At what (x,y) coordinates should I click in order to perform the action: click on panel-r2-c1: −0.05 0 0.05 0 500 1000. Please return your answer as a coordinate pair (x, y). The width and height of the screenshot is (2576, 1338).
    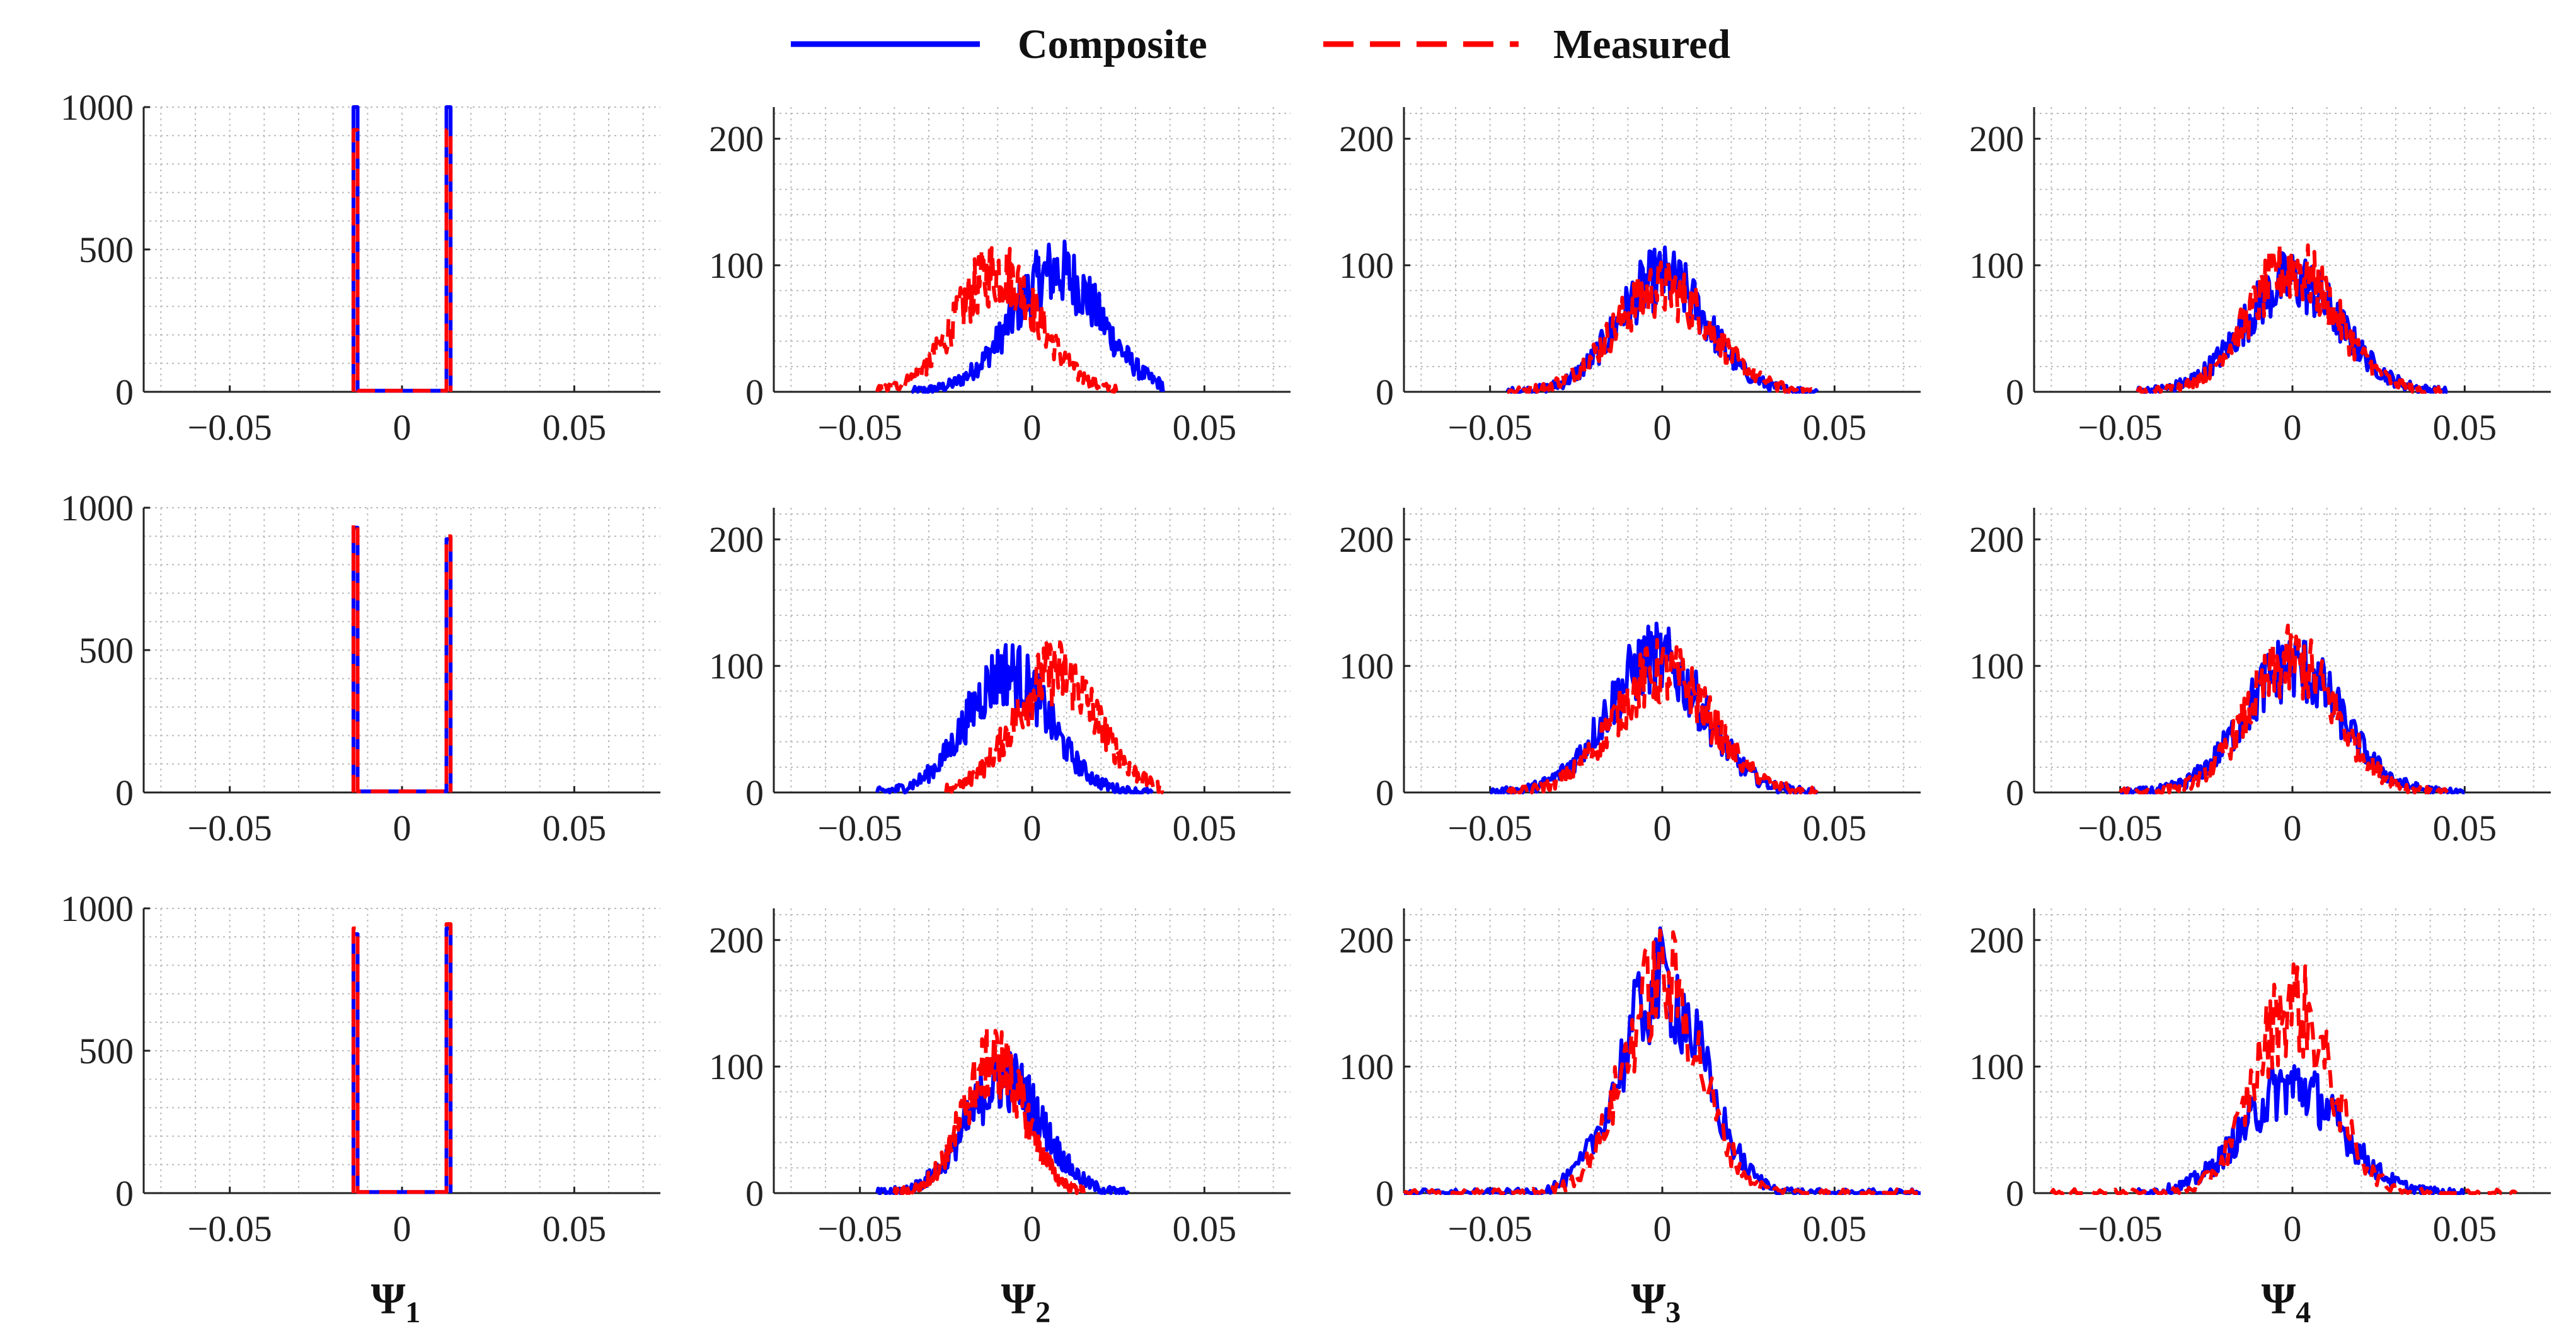
    Looking at the image, I should click on (360, 668).